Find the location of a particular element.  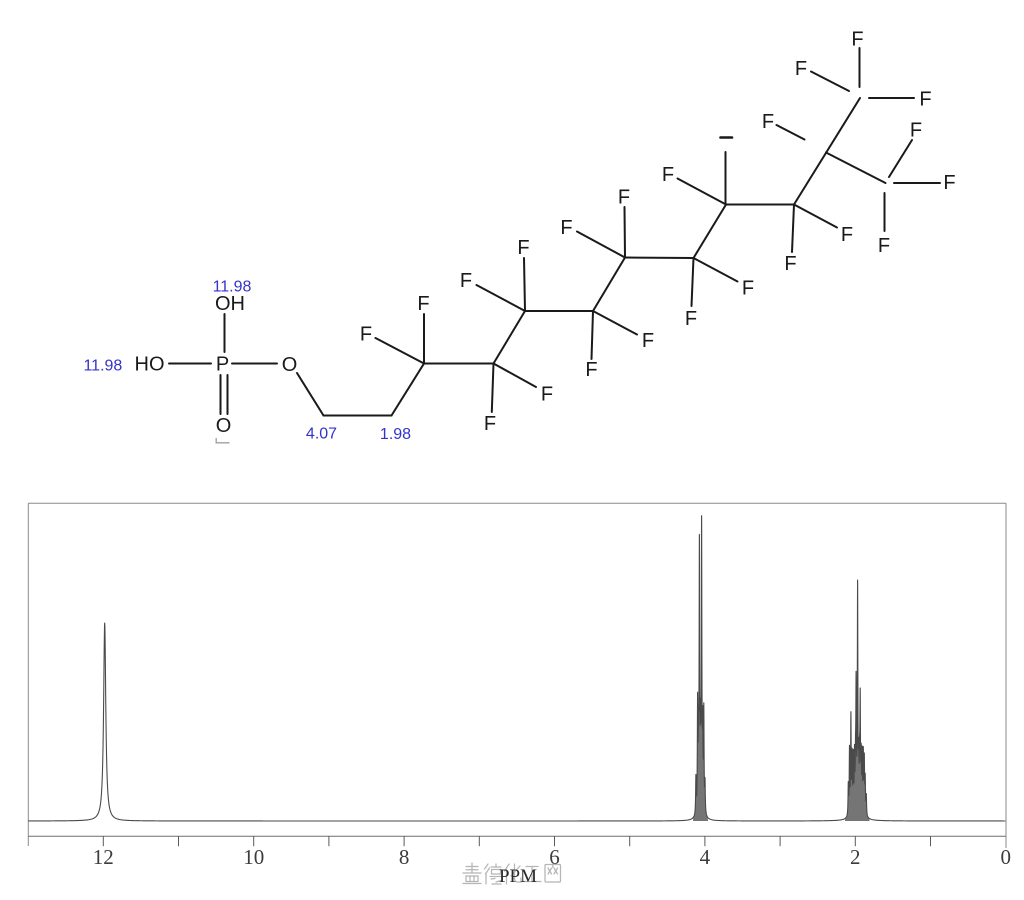

svg-text: 12 is located at coordinates (103, 857).